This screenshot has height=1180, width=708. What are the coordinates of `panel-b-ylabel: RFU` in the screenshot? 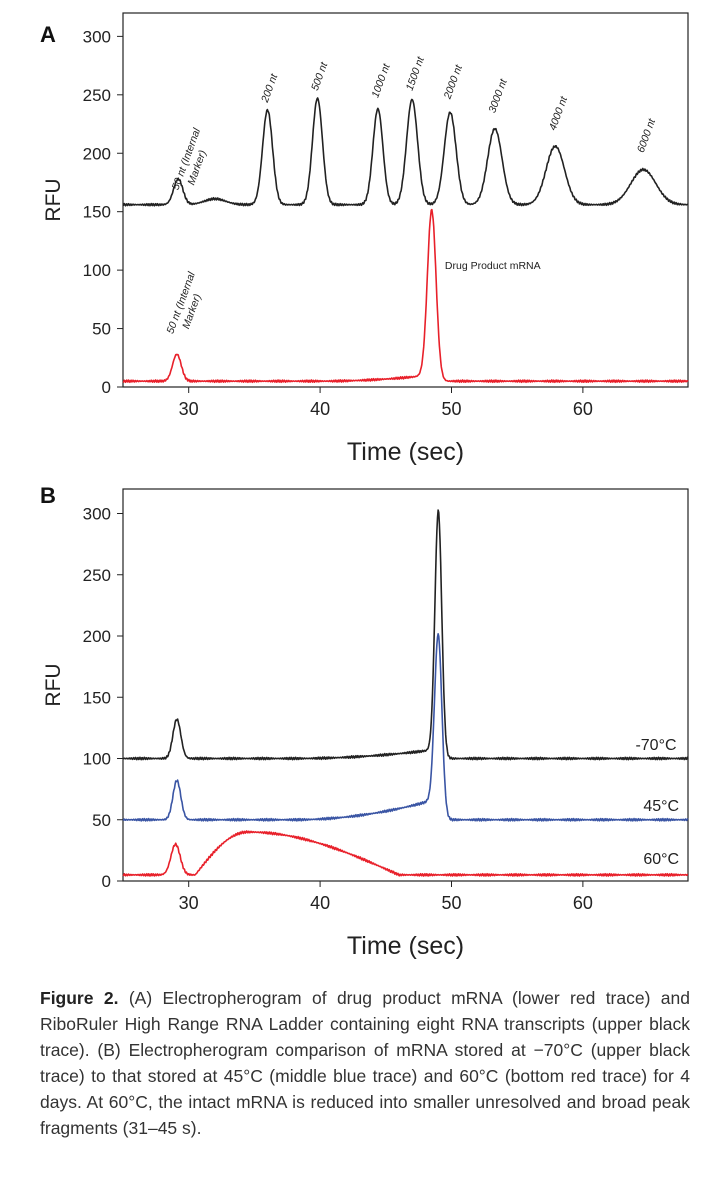 It's located at (53, 684).